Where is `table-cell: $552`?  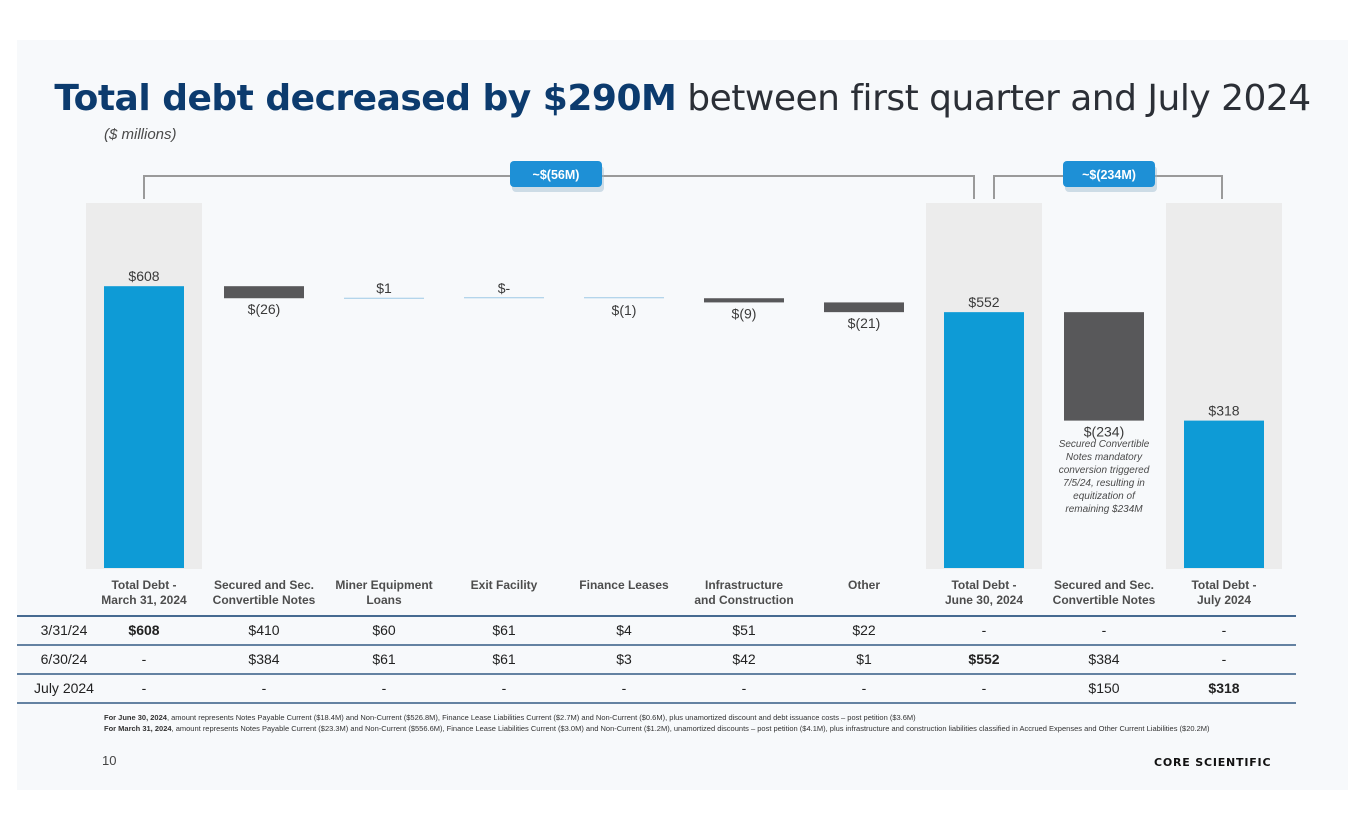 table-cell: $552 is located at coordinates (984, 659).